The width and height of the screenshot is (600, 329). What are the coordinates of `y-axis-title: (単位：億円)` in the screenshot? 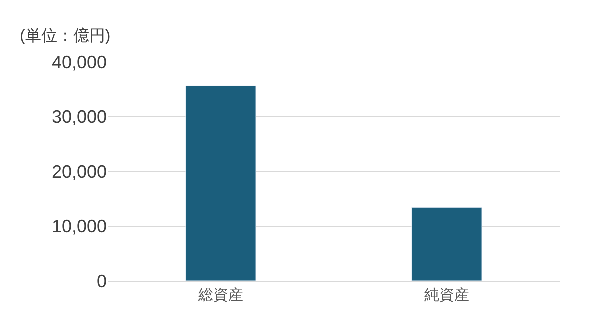 It's located at (65, 36).